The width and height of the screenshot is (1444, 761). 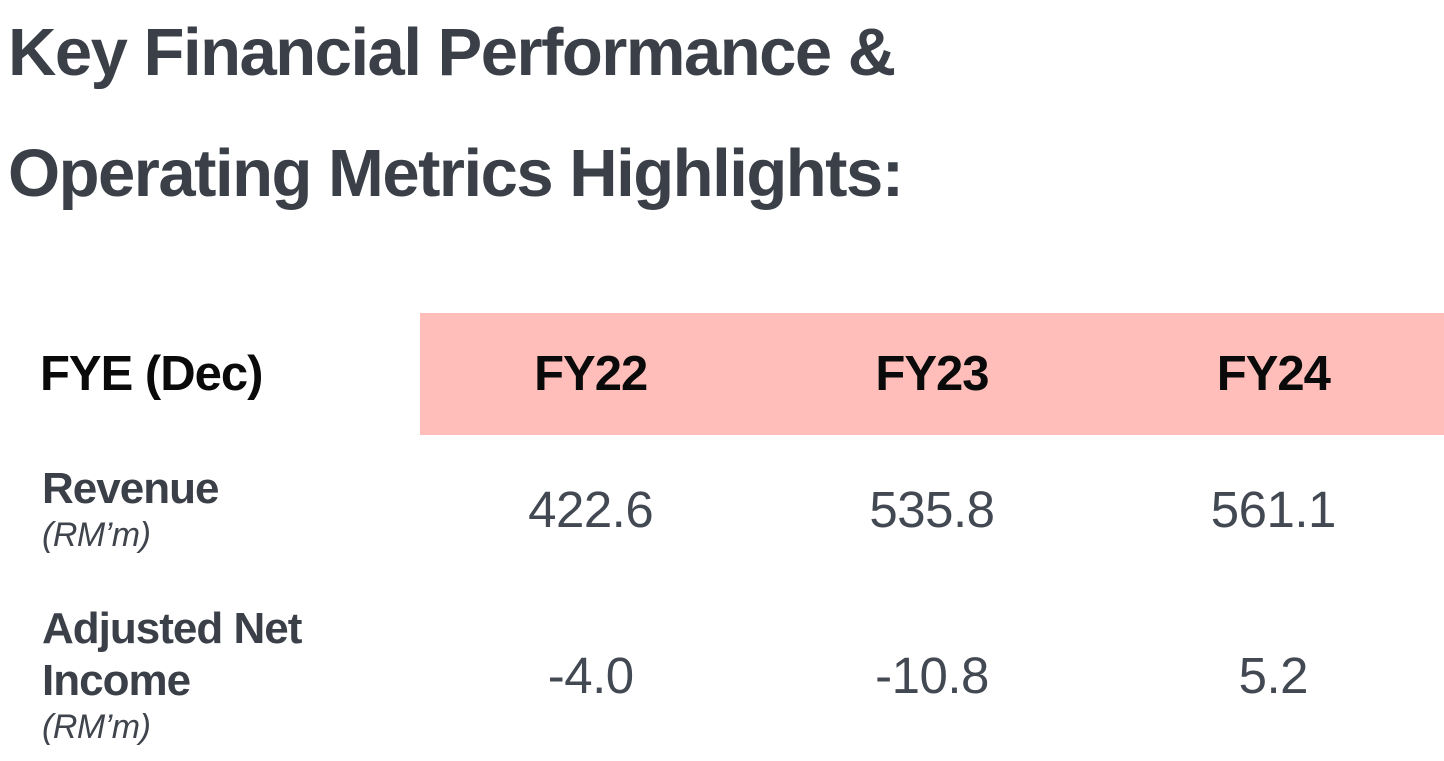 I want to click on metric-name: Revenue, so click(x=130, y=488).